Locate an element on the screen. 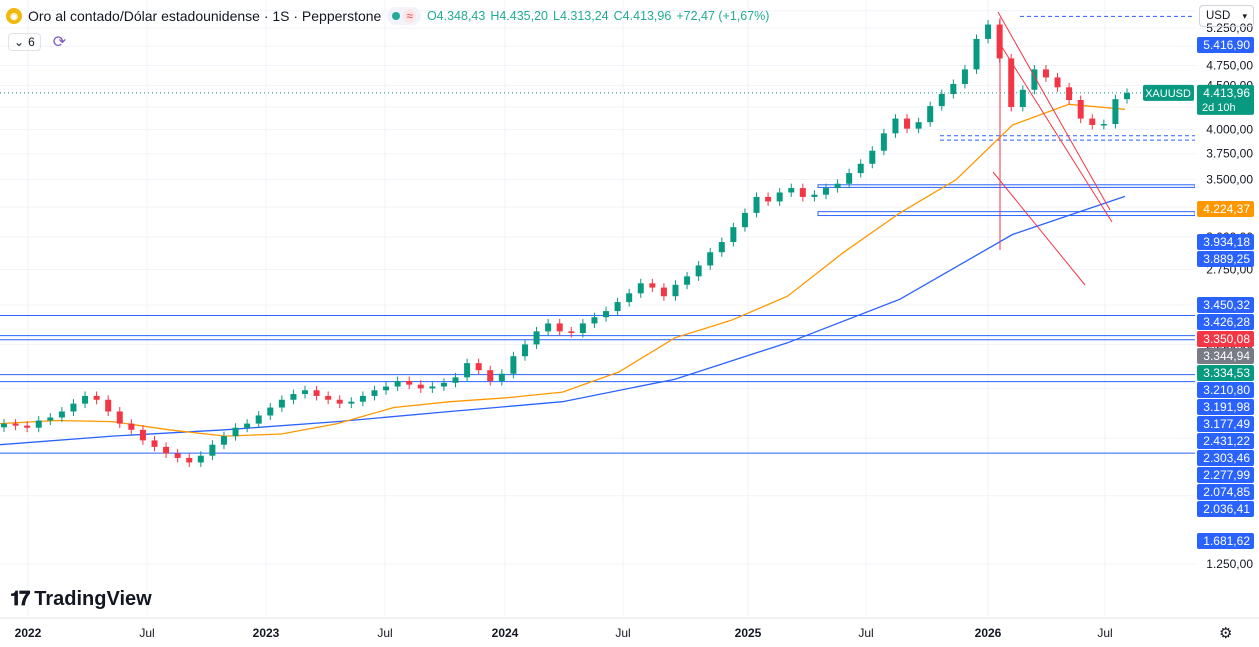  price-label: 2.303,46 is located at coordinates (1226, 458).